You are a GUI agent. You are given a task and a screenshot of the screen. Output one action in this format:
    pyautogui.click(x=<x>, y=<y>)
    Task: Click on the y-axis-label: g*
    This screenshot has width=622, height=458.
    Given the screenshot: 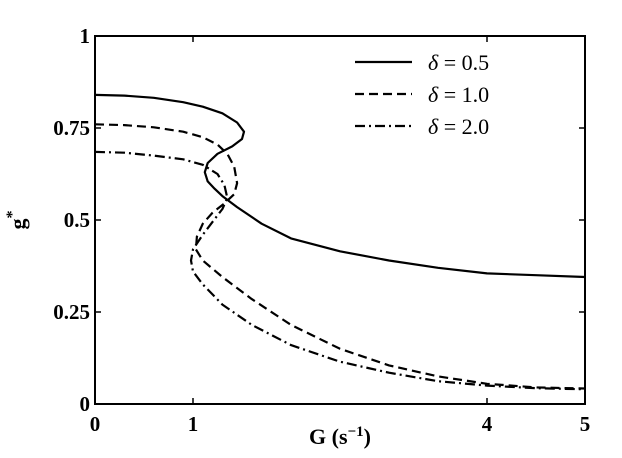 What is the action you would take?
    pyautogui.click(x=17, y=220)
    